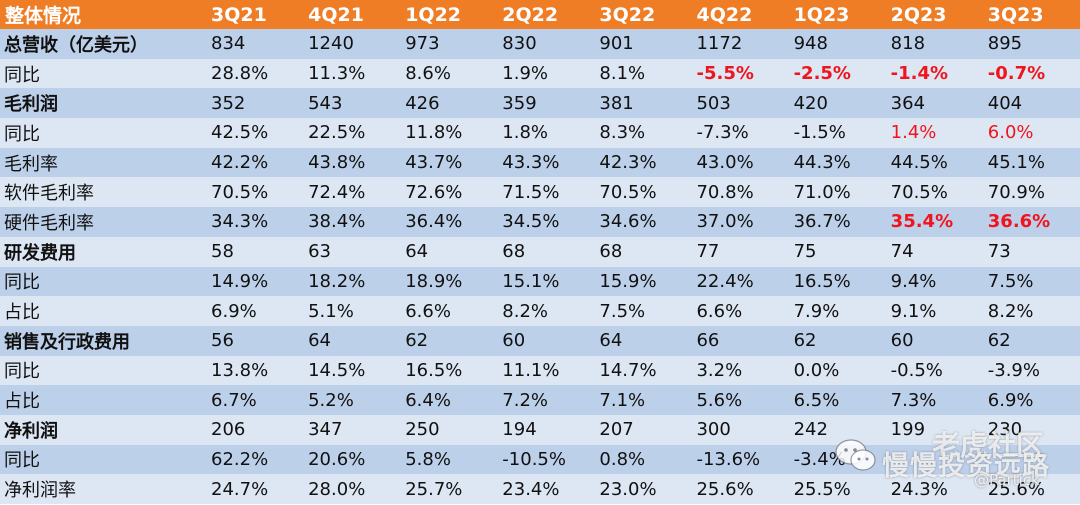 This screenshot has width=1080, height=505. Describe the element at coordinates (352, 192) in the screenshot. I see `table-cell: 72.4%` at that location.